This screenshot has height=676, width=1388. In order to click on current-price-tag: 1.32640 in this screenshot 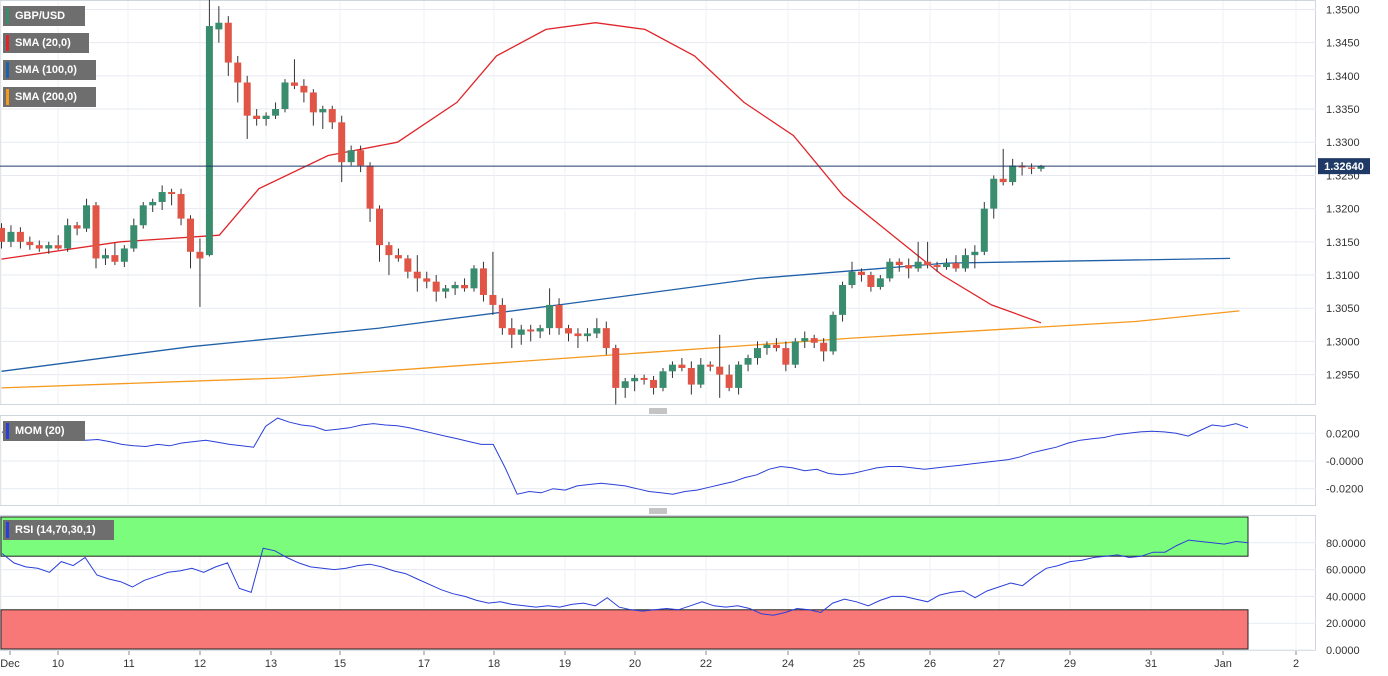, I will do `click(1344, 166)`.